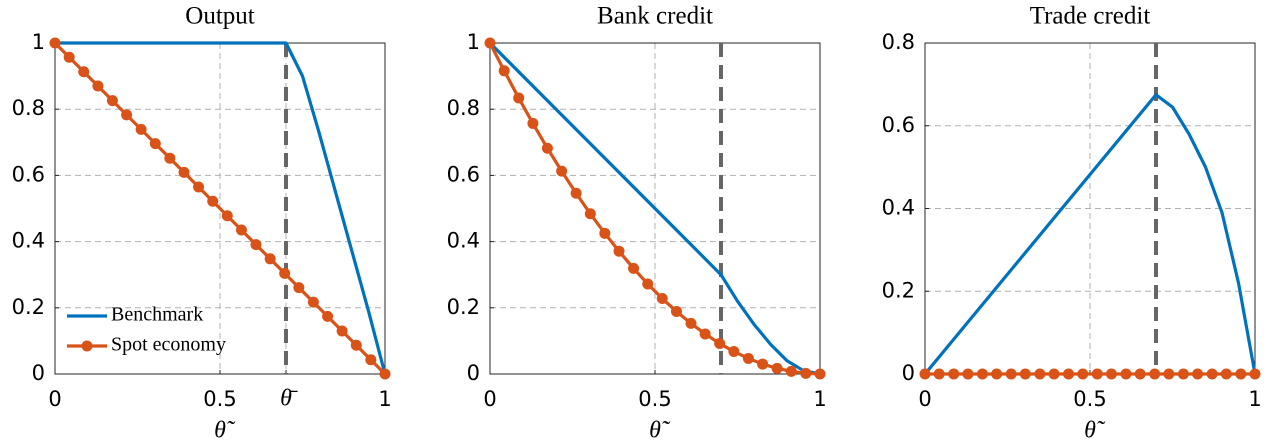  What do you see at coordinates (1090, 16) in the screenshot?
I see `subplot-title: Trade credit` at bounding box center [1090, 16].